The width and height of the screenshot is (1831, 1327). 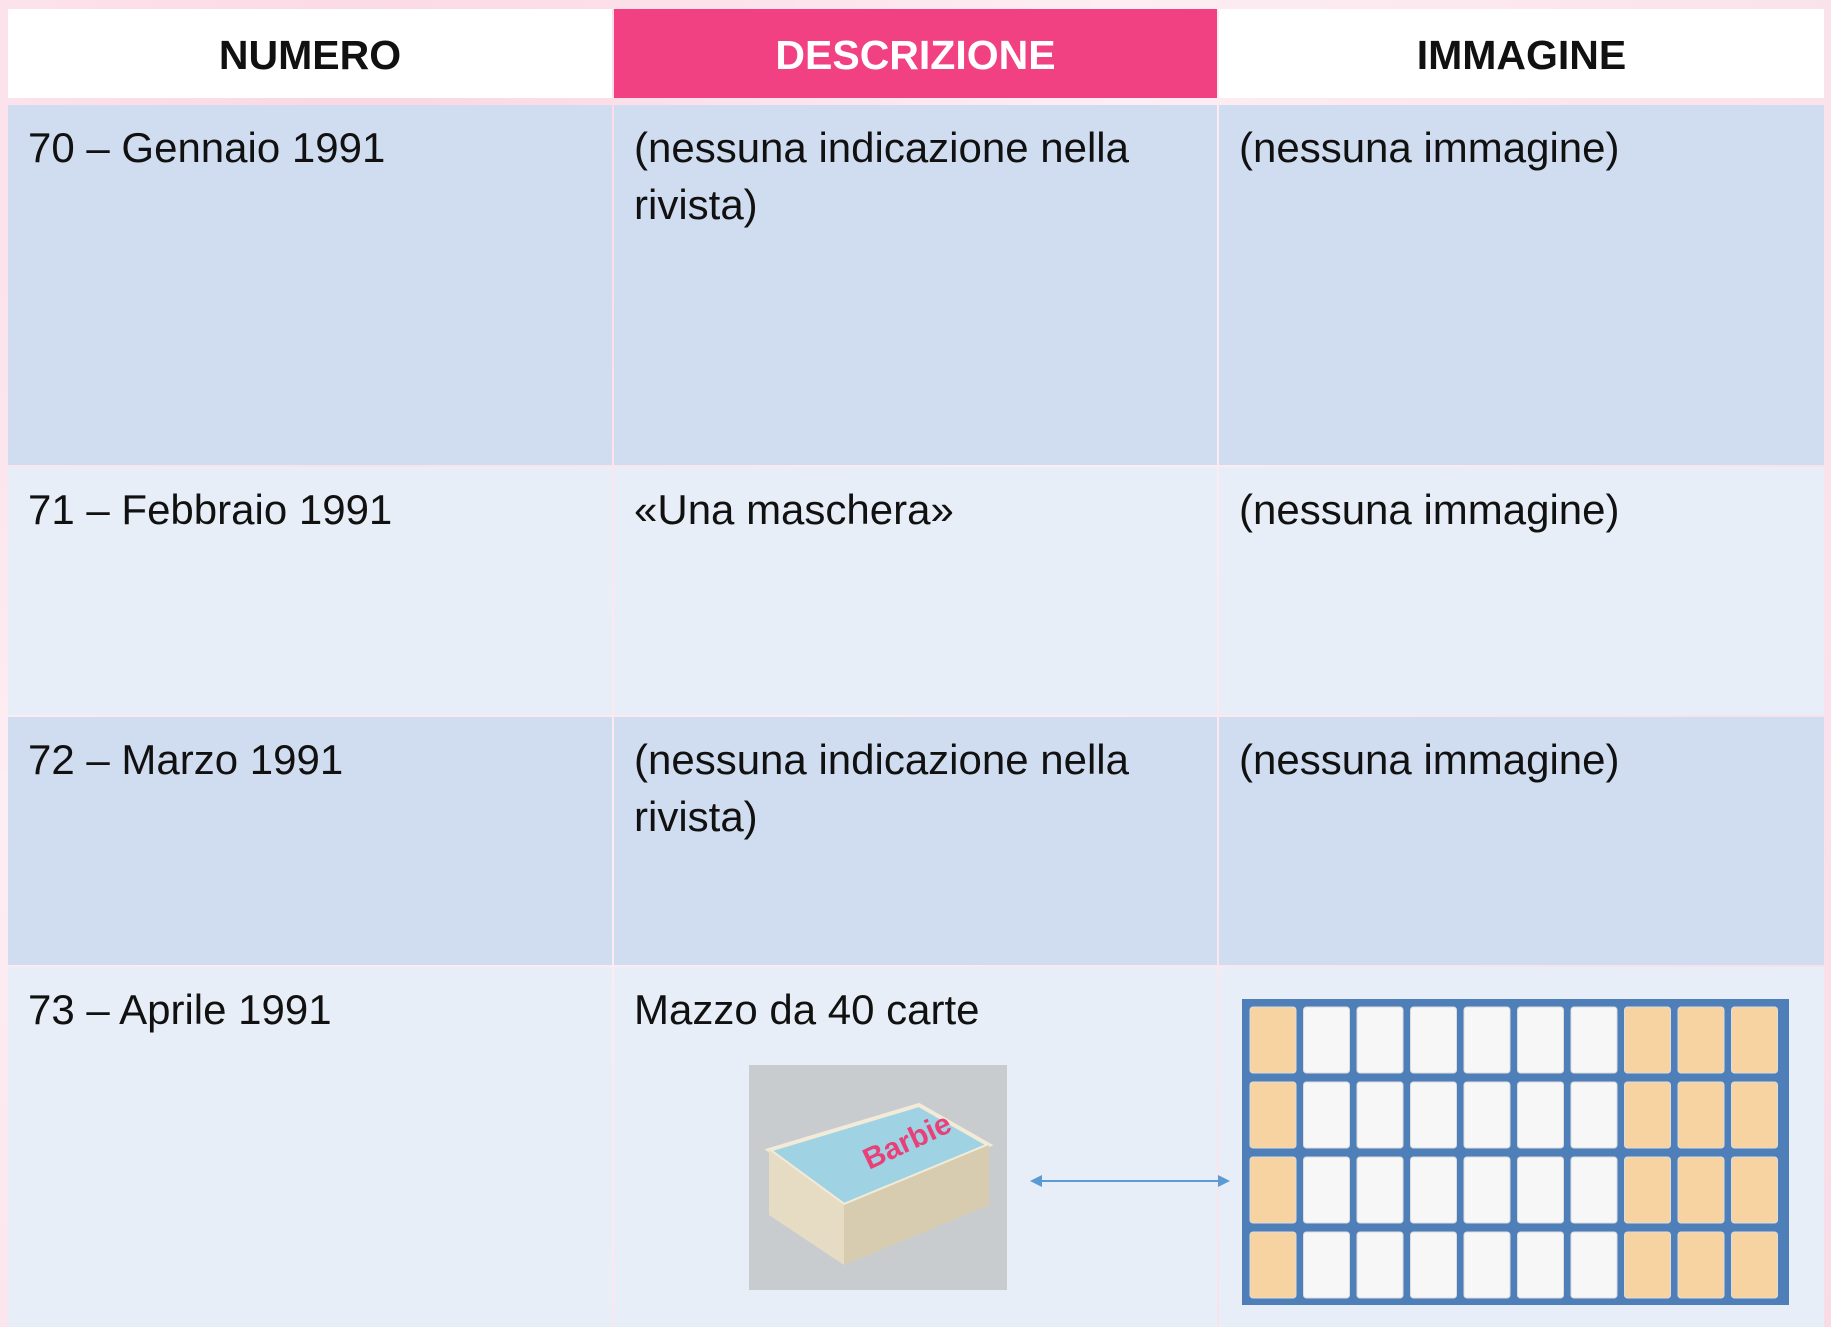 What do you see at coordinates (1521, 53) in the screenshot?
I see `column-header: IMMAGINE` at bounding box center [1521, 53].